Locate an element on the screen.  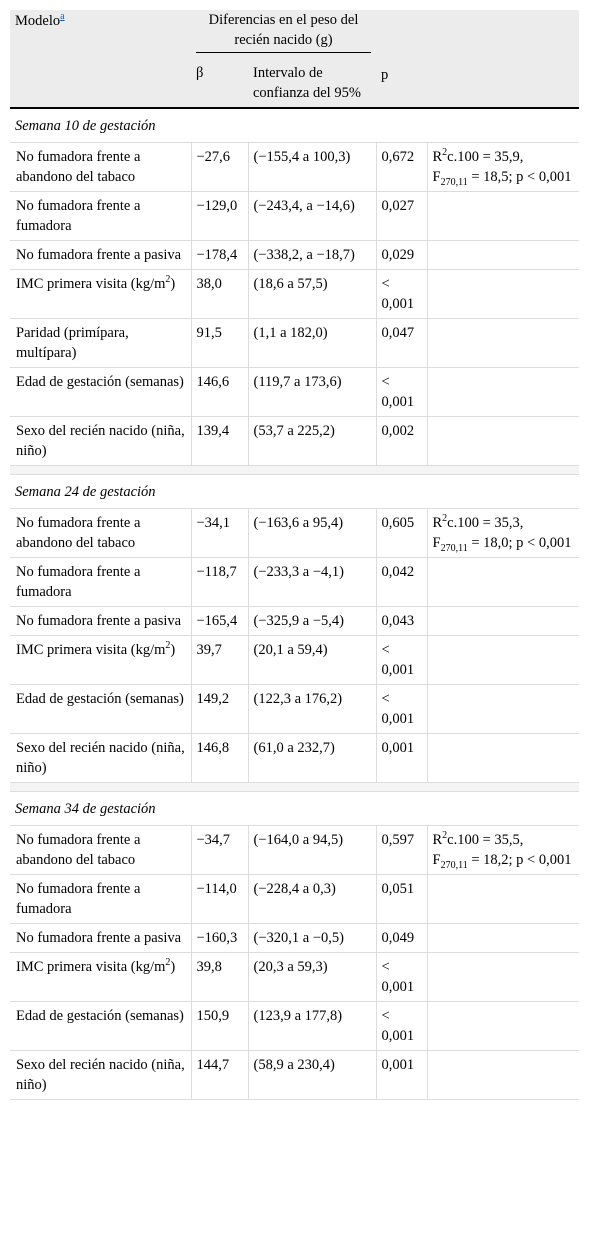
cell-ci: (122,3 a 176,2) is located at coordinates (312, 709).